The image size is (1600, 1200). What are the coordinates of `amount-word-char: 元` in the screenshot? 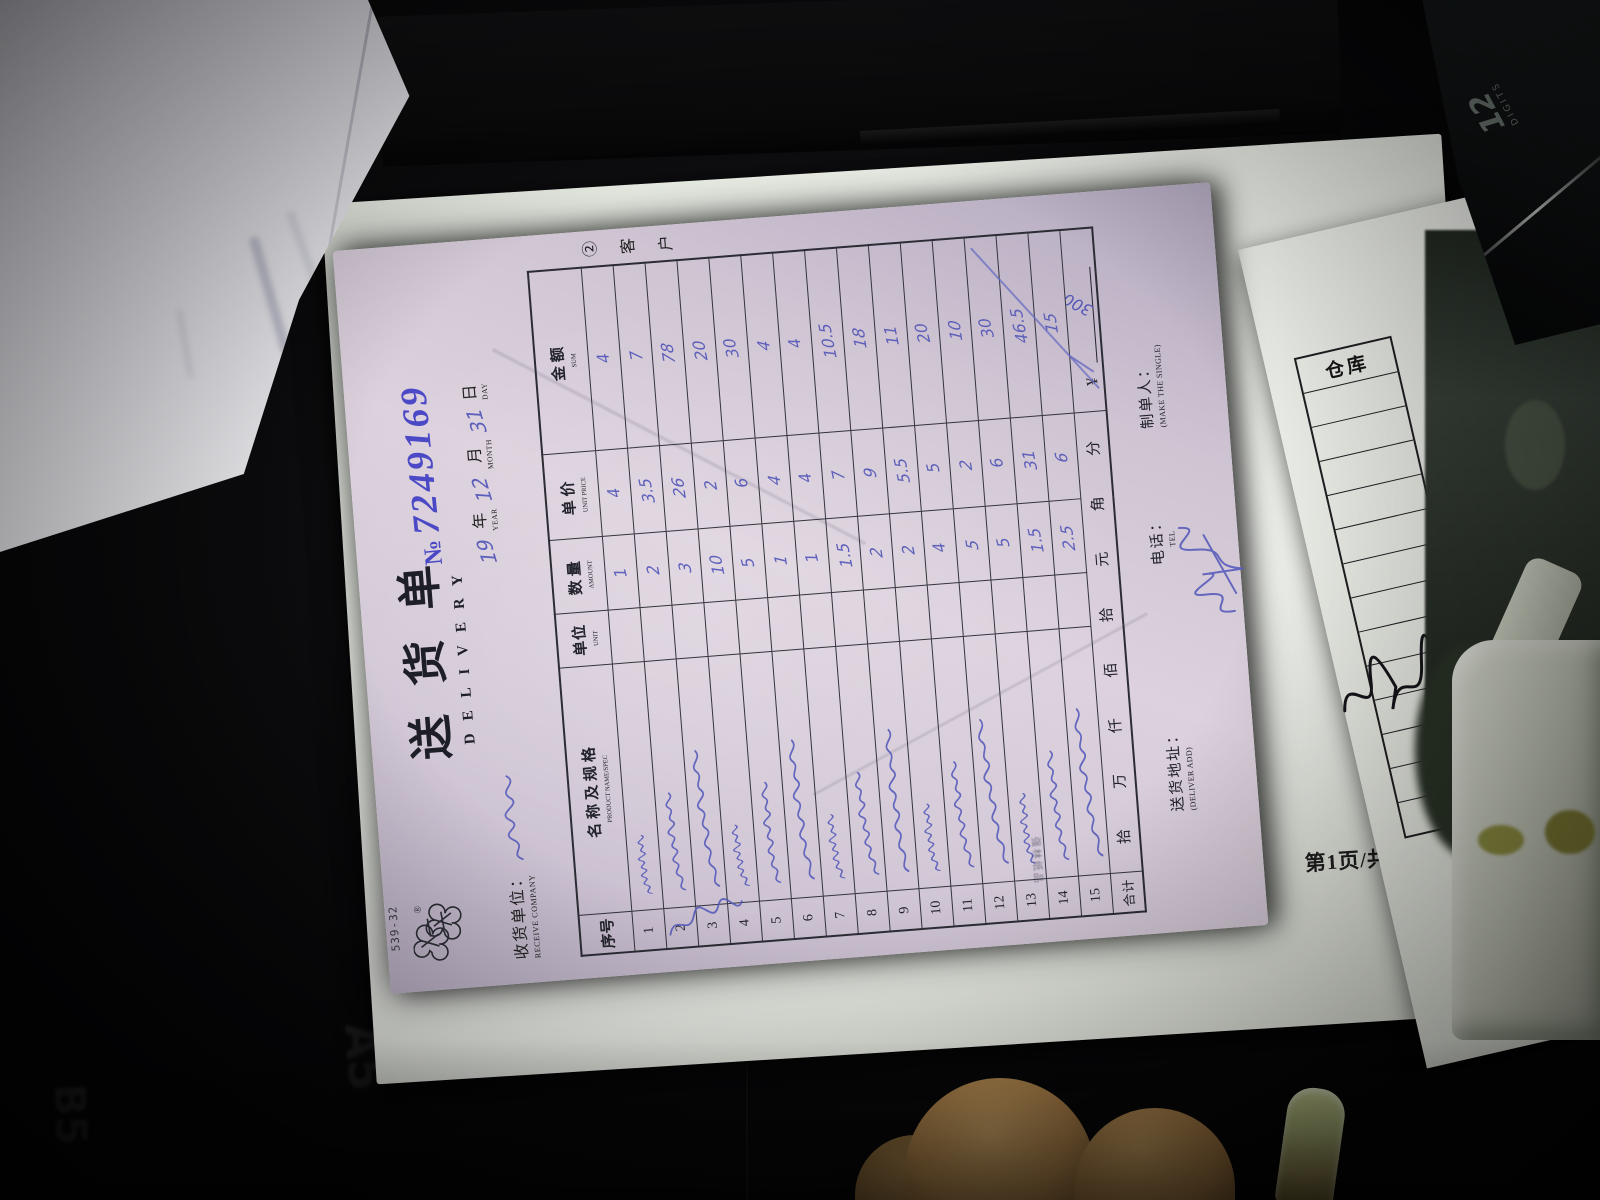 It's located at (1103, 559).